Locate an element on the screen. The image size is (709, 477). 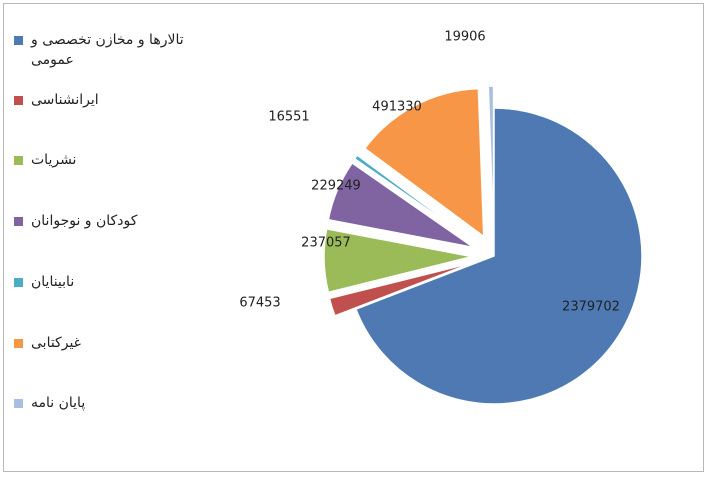
legend-label: کودکان و نوجوانان is located at coordinates (84, 221).